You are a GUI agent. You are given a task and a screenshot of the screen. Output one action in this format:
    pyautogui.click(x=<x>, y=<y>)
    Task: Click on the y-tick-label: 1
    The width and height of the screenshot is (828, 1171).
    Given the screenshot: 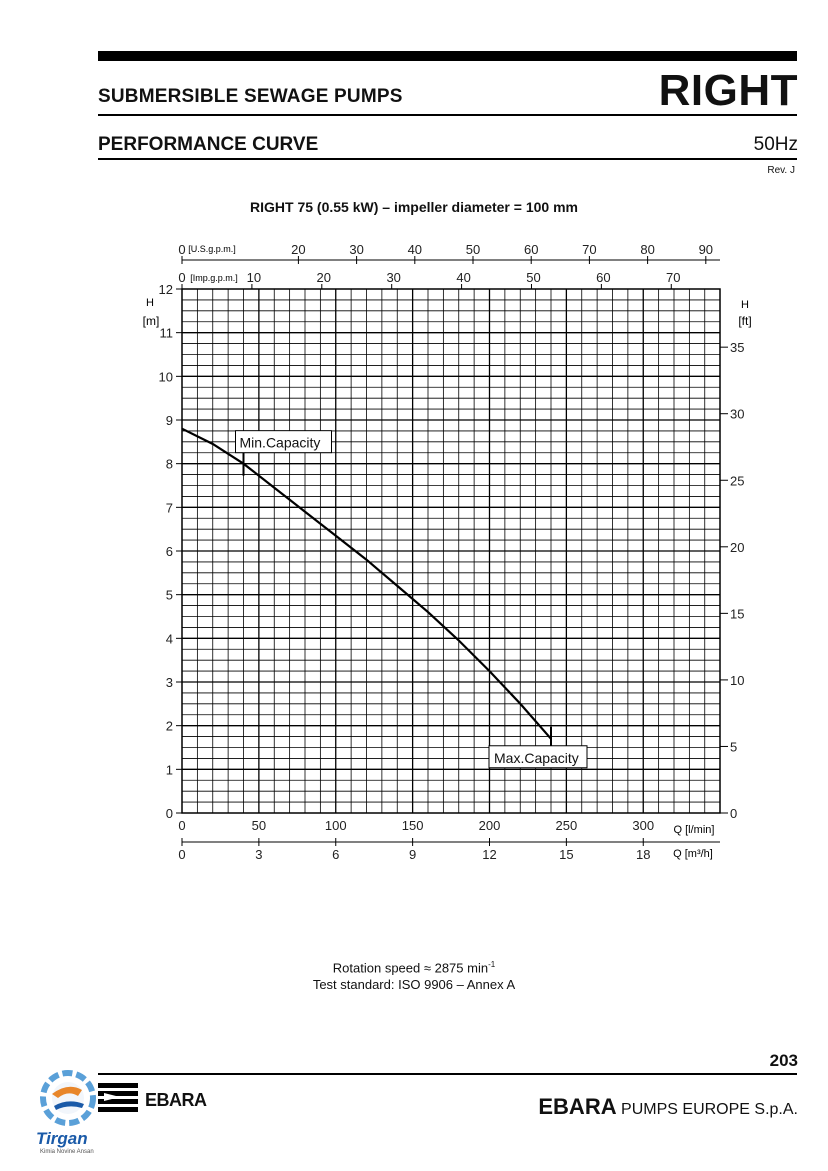 What is the action you would take?
    pyautogui.click(x=169, y=769)
    